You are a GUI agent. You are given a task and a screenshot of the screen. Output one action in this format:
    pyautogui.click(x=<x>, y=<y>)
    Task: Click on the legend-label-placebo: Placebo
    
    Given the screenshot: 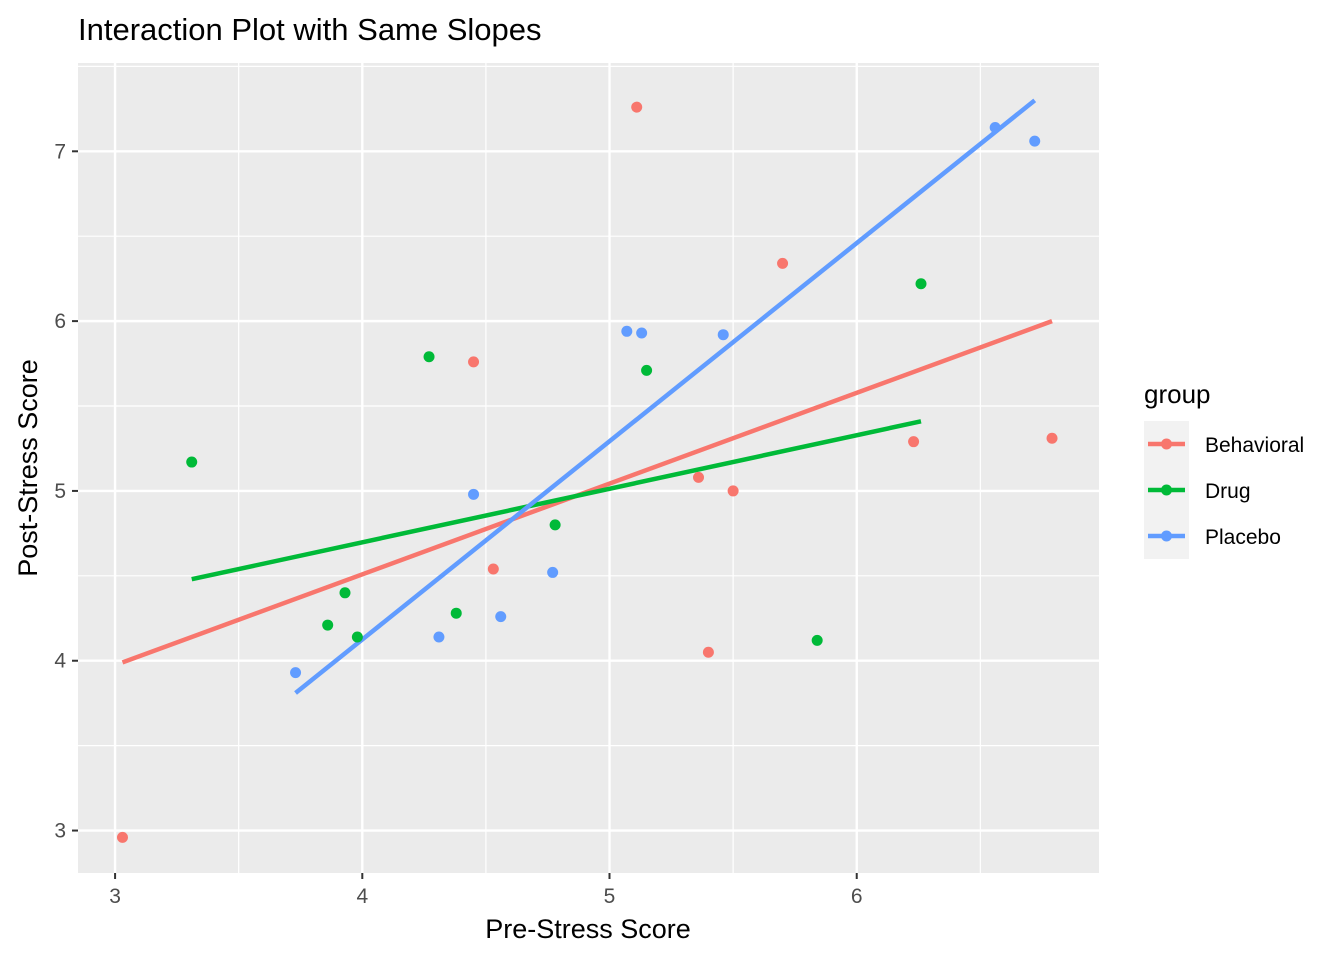 What is the action you would take?
    pyautogui.click(x=1243, y=537)
    